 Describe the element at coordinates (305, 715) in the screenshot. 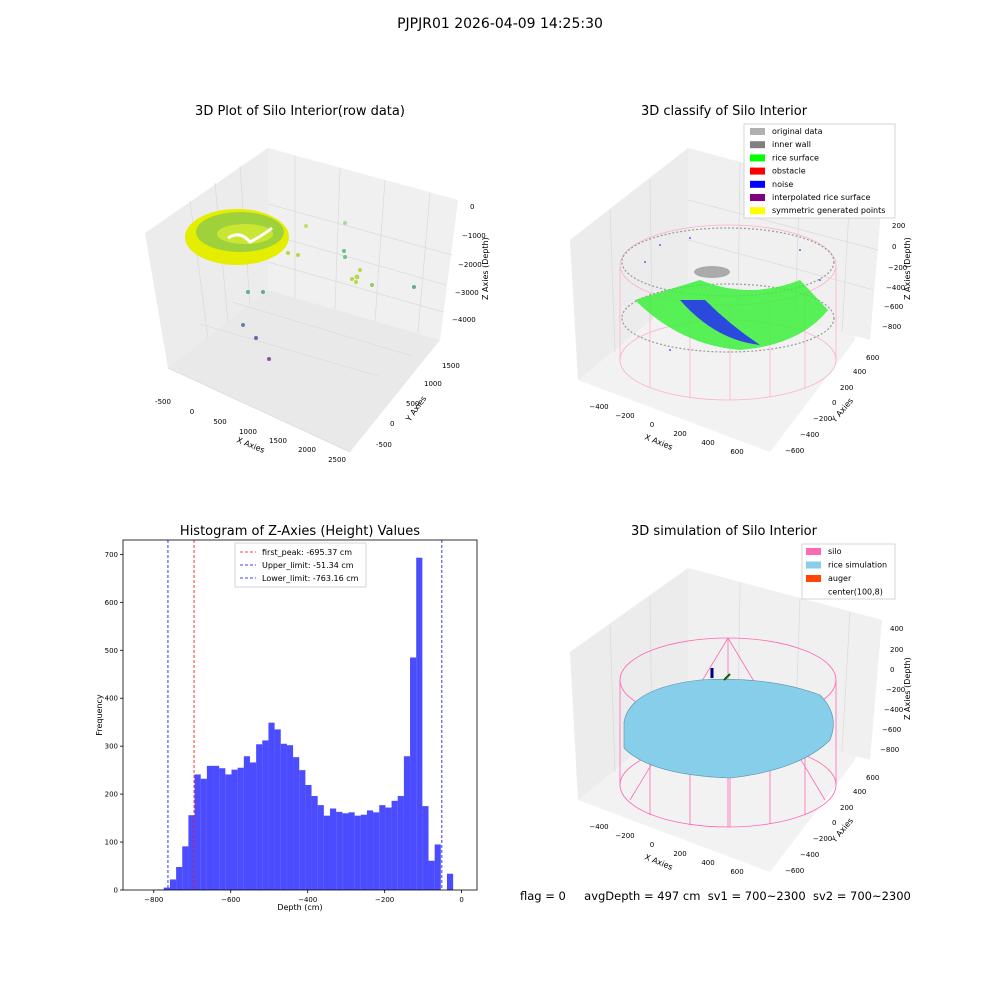

I see `histogram-reference-lines` at that location.